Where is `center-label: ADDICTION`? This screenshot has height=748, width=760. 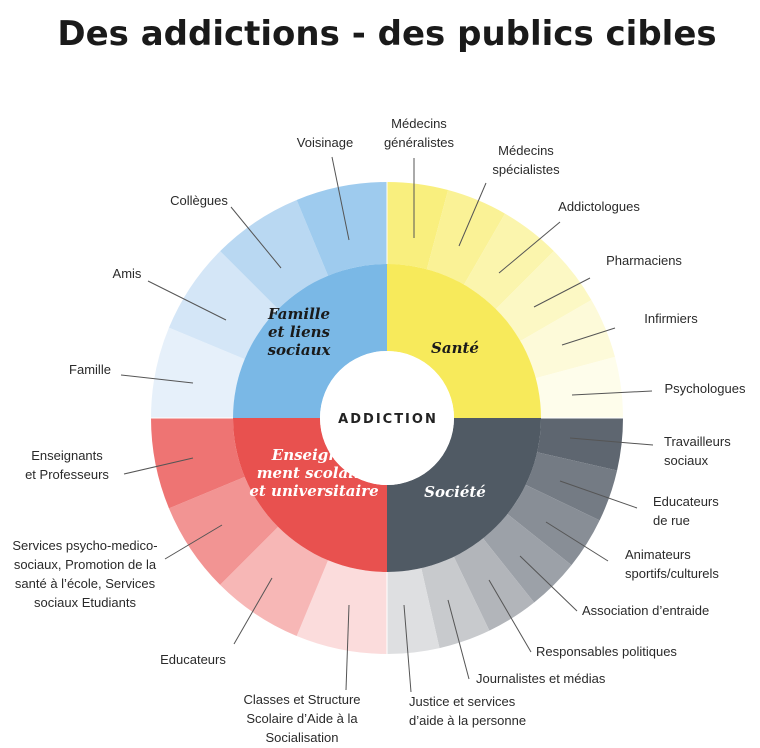 center-label: ADDICTION is located at coordinates (388, 419).